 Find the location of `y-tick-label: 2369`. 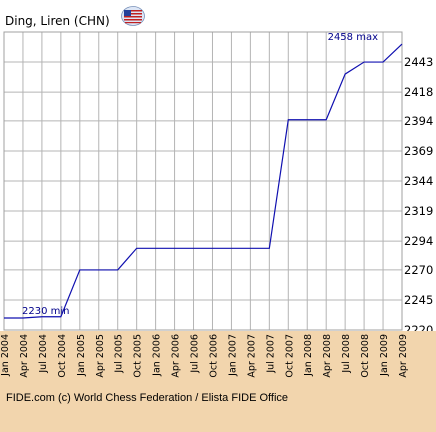

y-tick-label: 2369 is located at coordinates (418, 151).